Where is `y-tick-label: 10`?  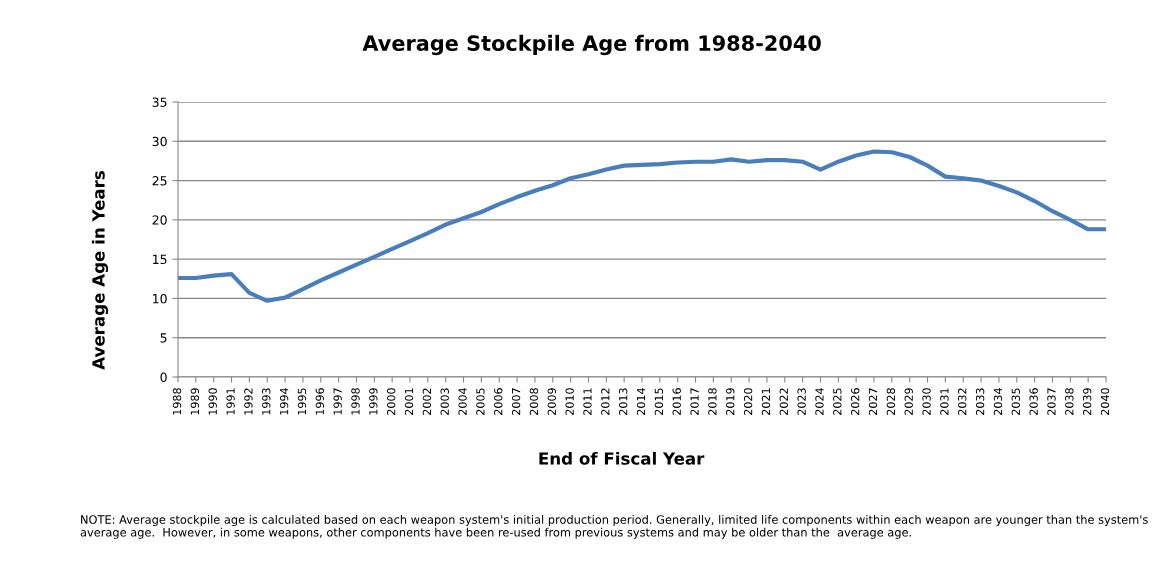 y-tick-label: 10 is located at coordinates (160, 298).